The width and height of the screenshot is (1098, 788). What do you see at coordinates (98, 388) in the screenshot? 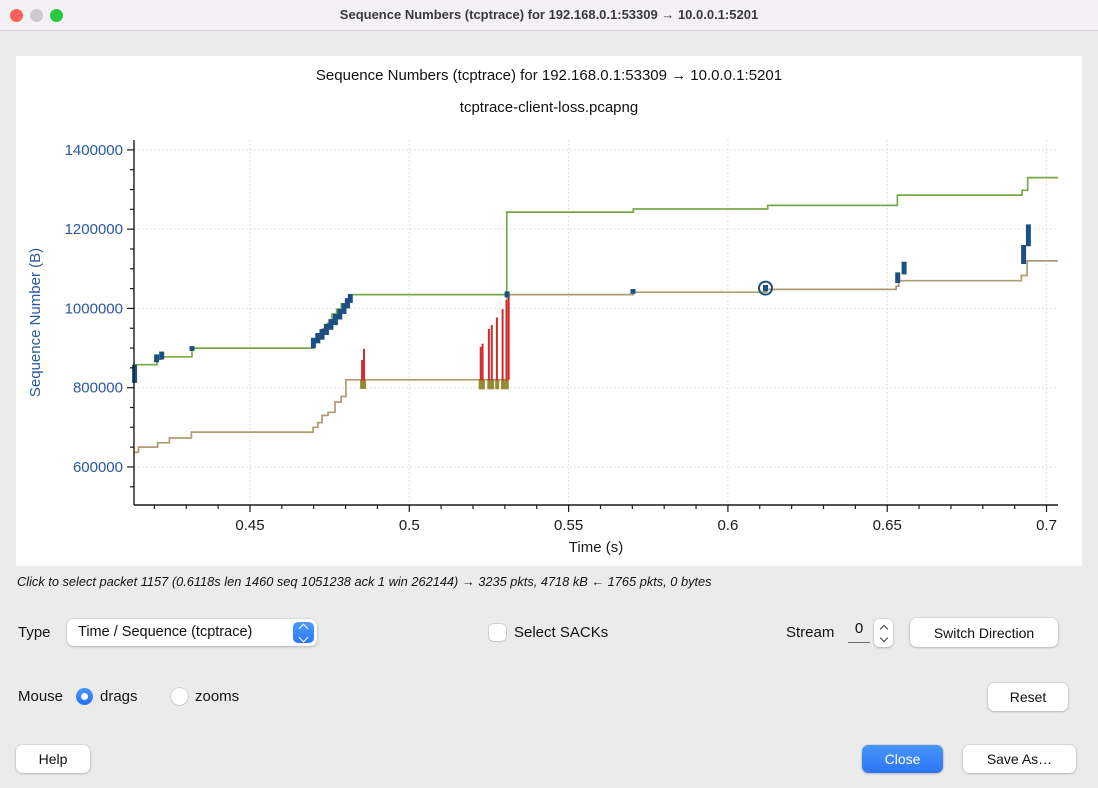
I see `svg-text: 800000` at bounding box center [98, 388].